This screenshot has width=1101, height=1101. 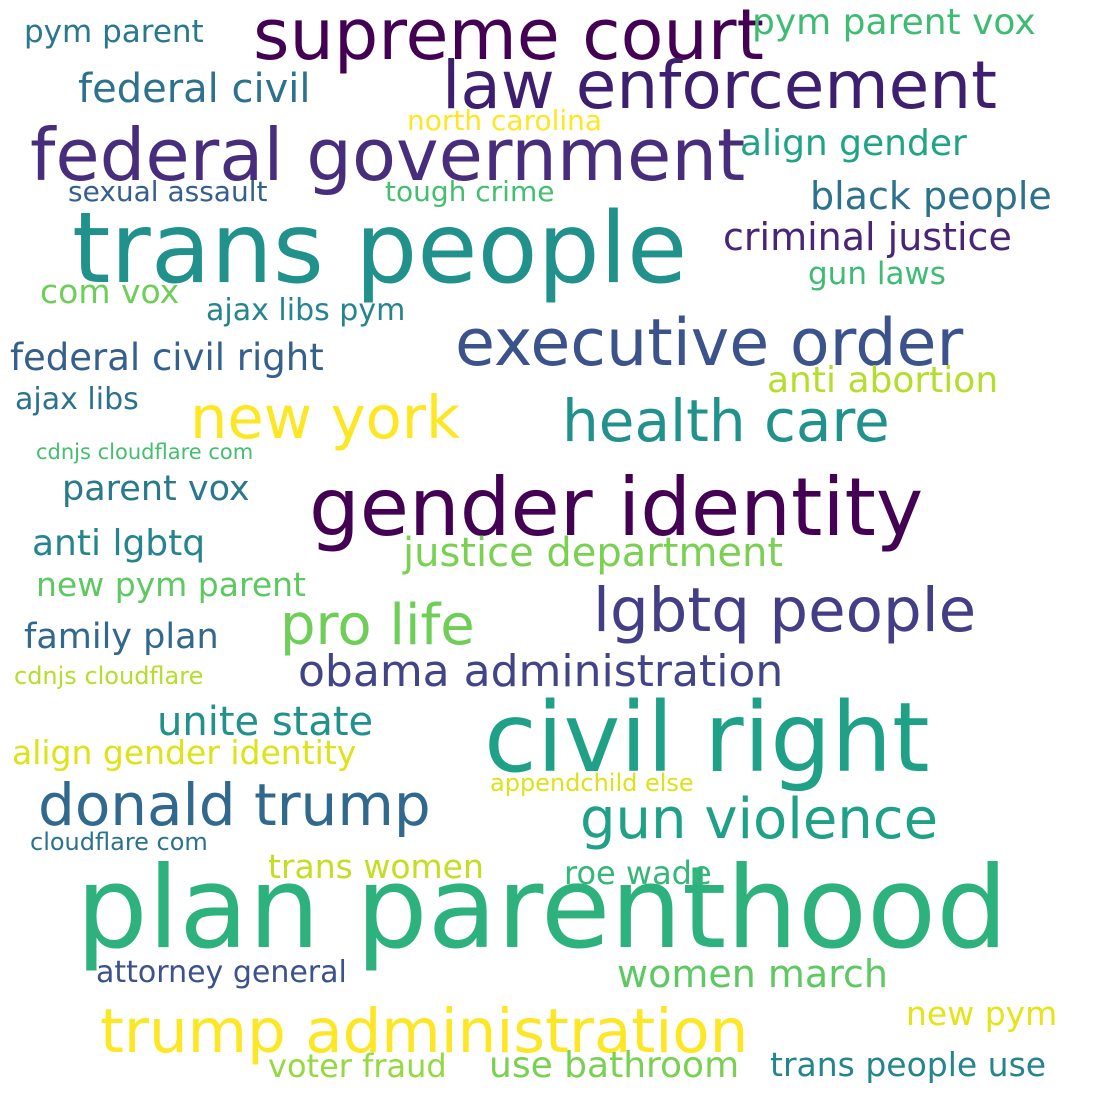 I want to click on word-women-march: women march, so click(x=752, y=974).